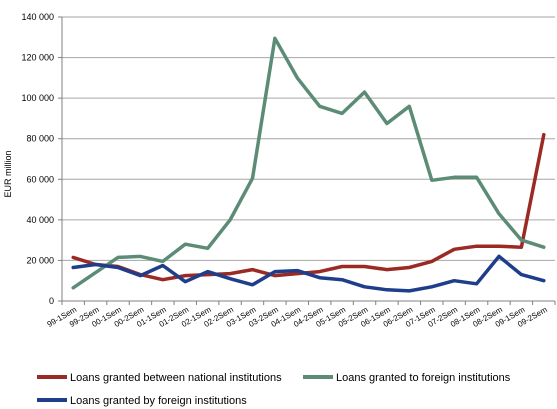 The image size is (557, 409). I want to click on y-tick-label: 60 000, so click(40, 179).